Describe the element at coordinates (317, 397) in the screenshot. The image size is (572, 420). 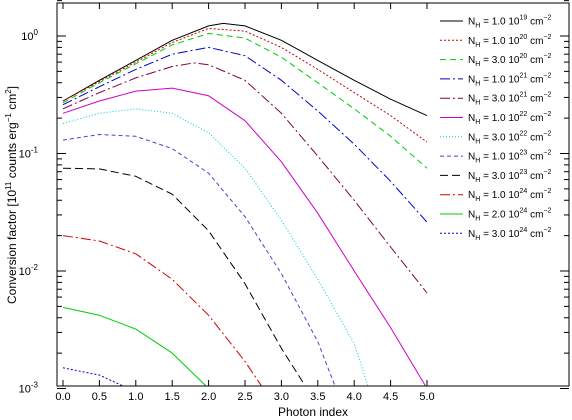
I see `x-tick-label: 3.5` at that location.